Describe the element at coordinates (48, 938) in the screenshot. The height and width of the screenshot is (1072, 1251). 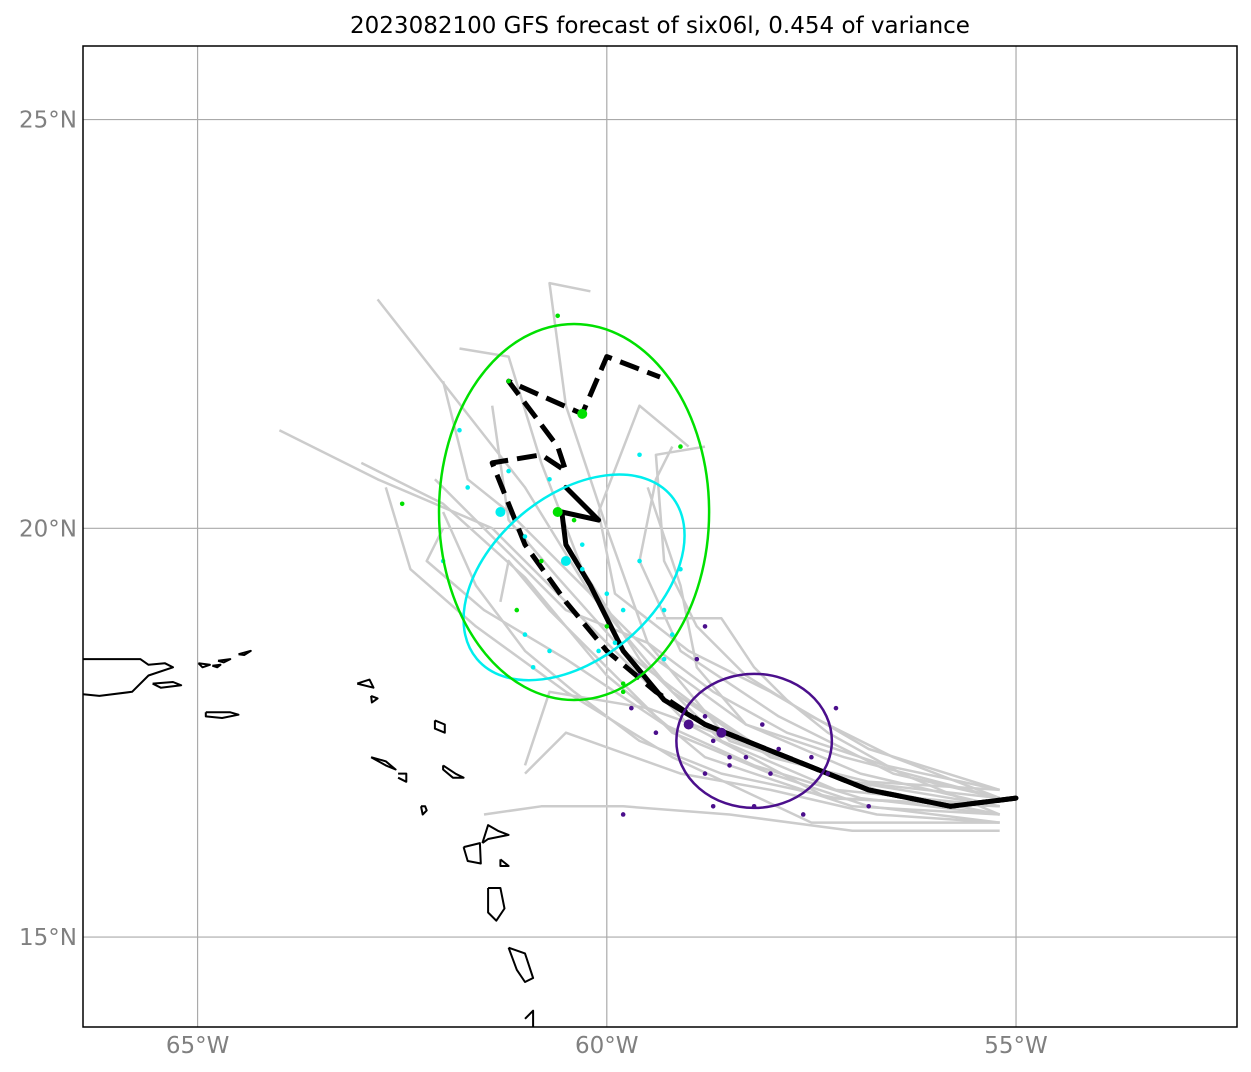
I see `lat-tick-label: 15°N` at that location.